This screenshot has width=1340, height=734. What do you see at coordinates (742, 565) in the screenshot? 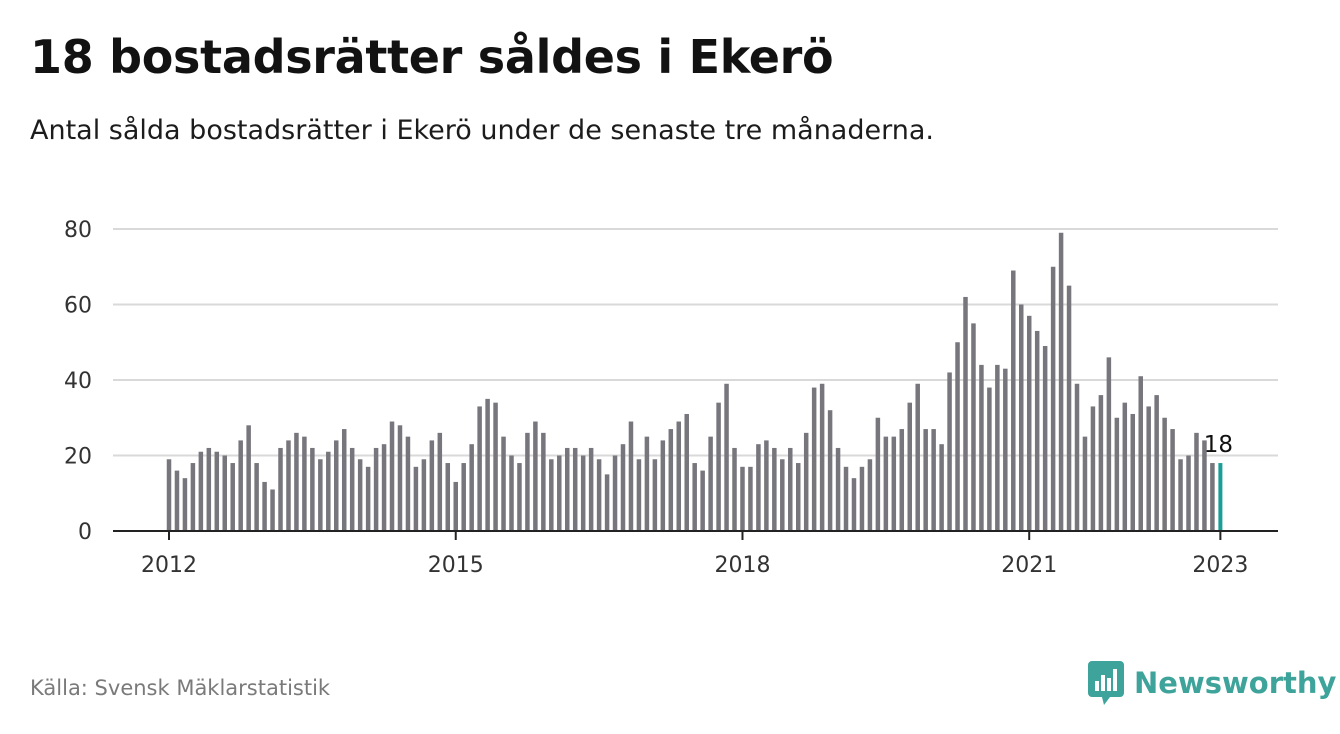
I see `x-tick-label: 2018` at bounding box center [742, 565].